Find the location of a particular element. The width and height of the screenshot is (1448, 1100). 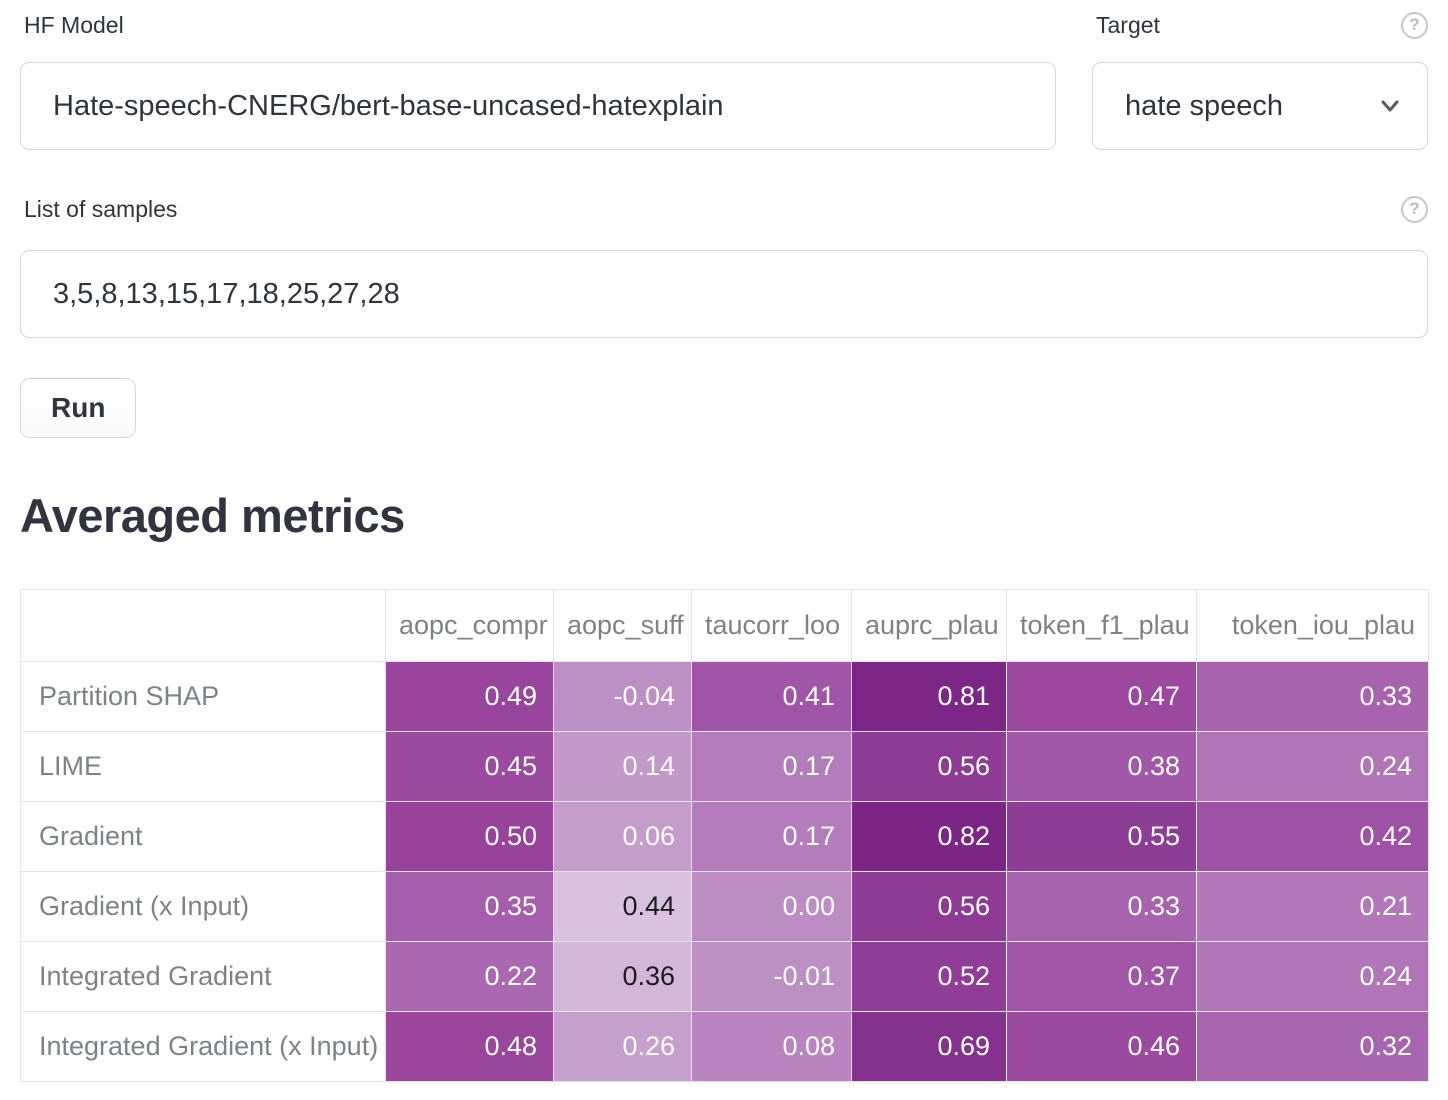

metric-cell: 0.45 is located at coordinates (469, 767).